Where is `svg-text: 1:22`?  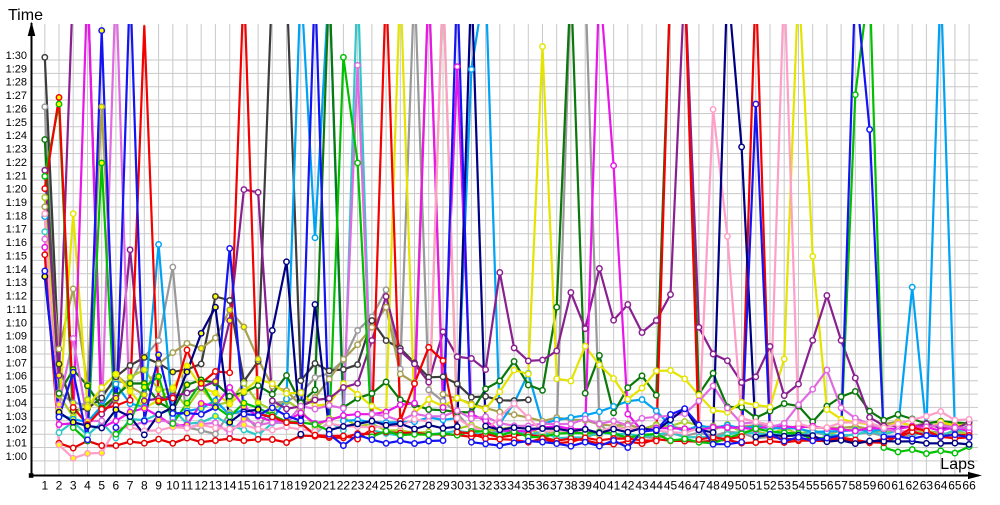 svg-text: 1:22 is located at coordinates (16, 163).